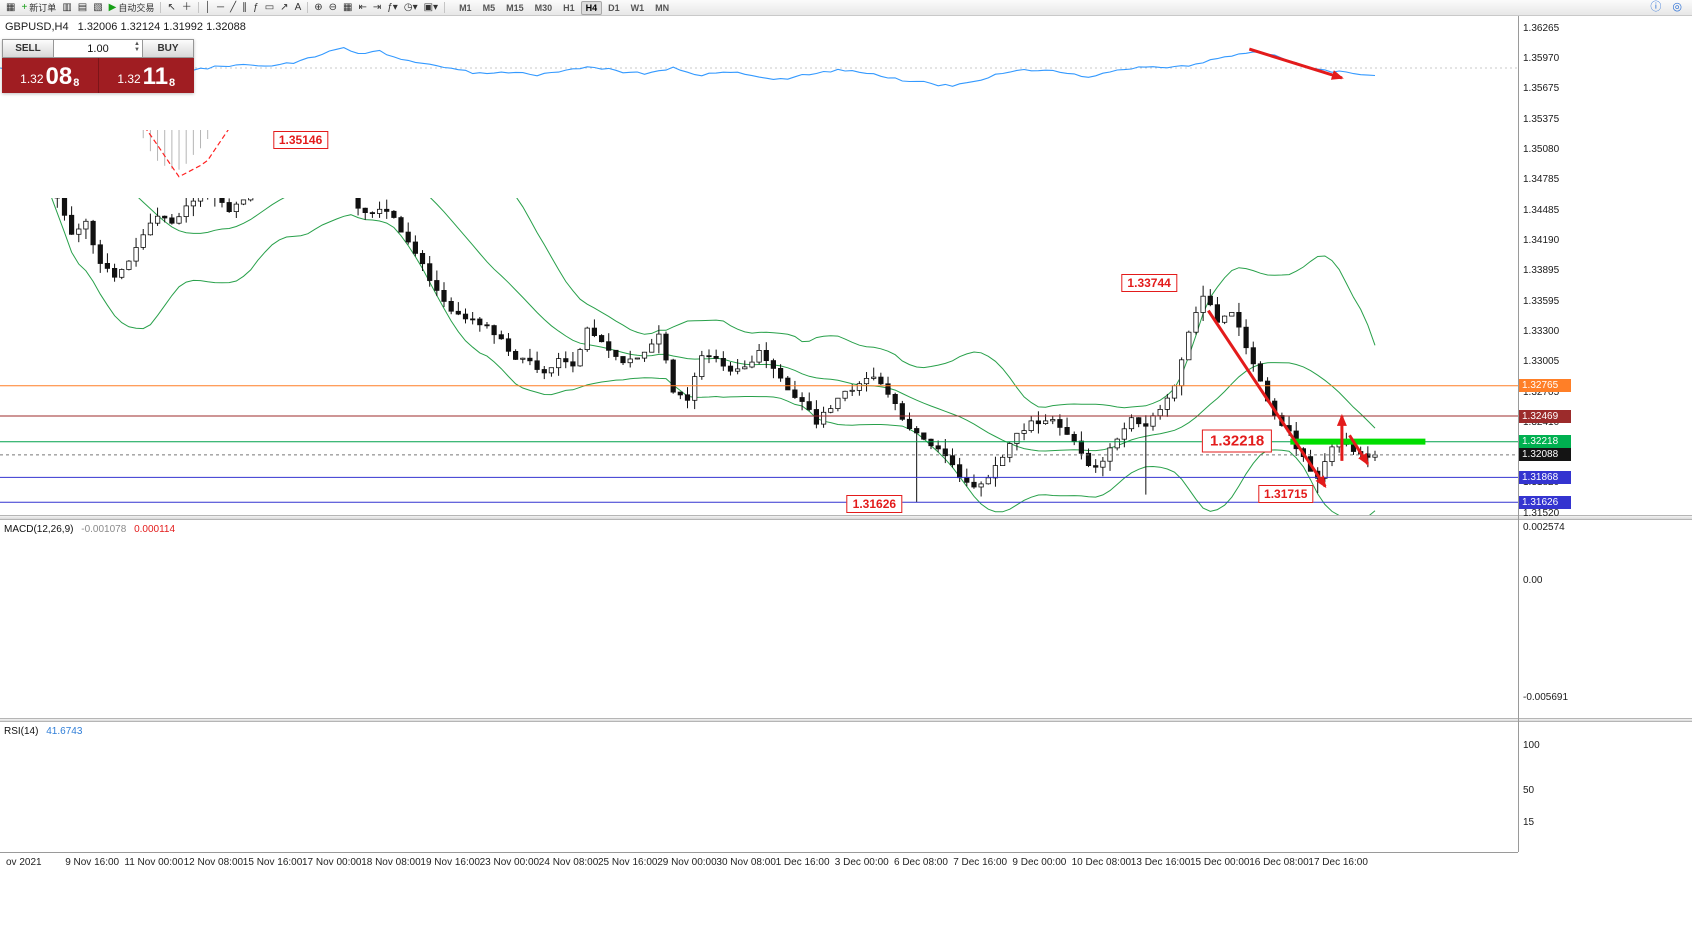 The width and height of the screenshot is (1692, 940). Describe the element at coordinates (1656, 7) in the screenshot. I see `notifications-icon: ⓘ` at that location.